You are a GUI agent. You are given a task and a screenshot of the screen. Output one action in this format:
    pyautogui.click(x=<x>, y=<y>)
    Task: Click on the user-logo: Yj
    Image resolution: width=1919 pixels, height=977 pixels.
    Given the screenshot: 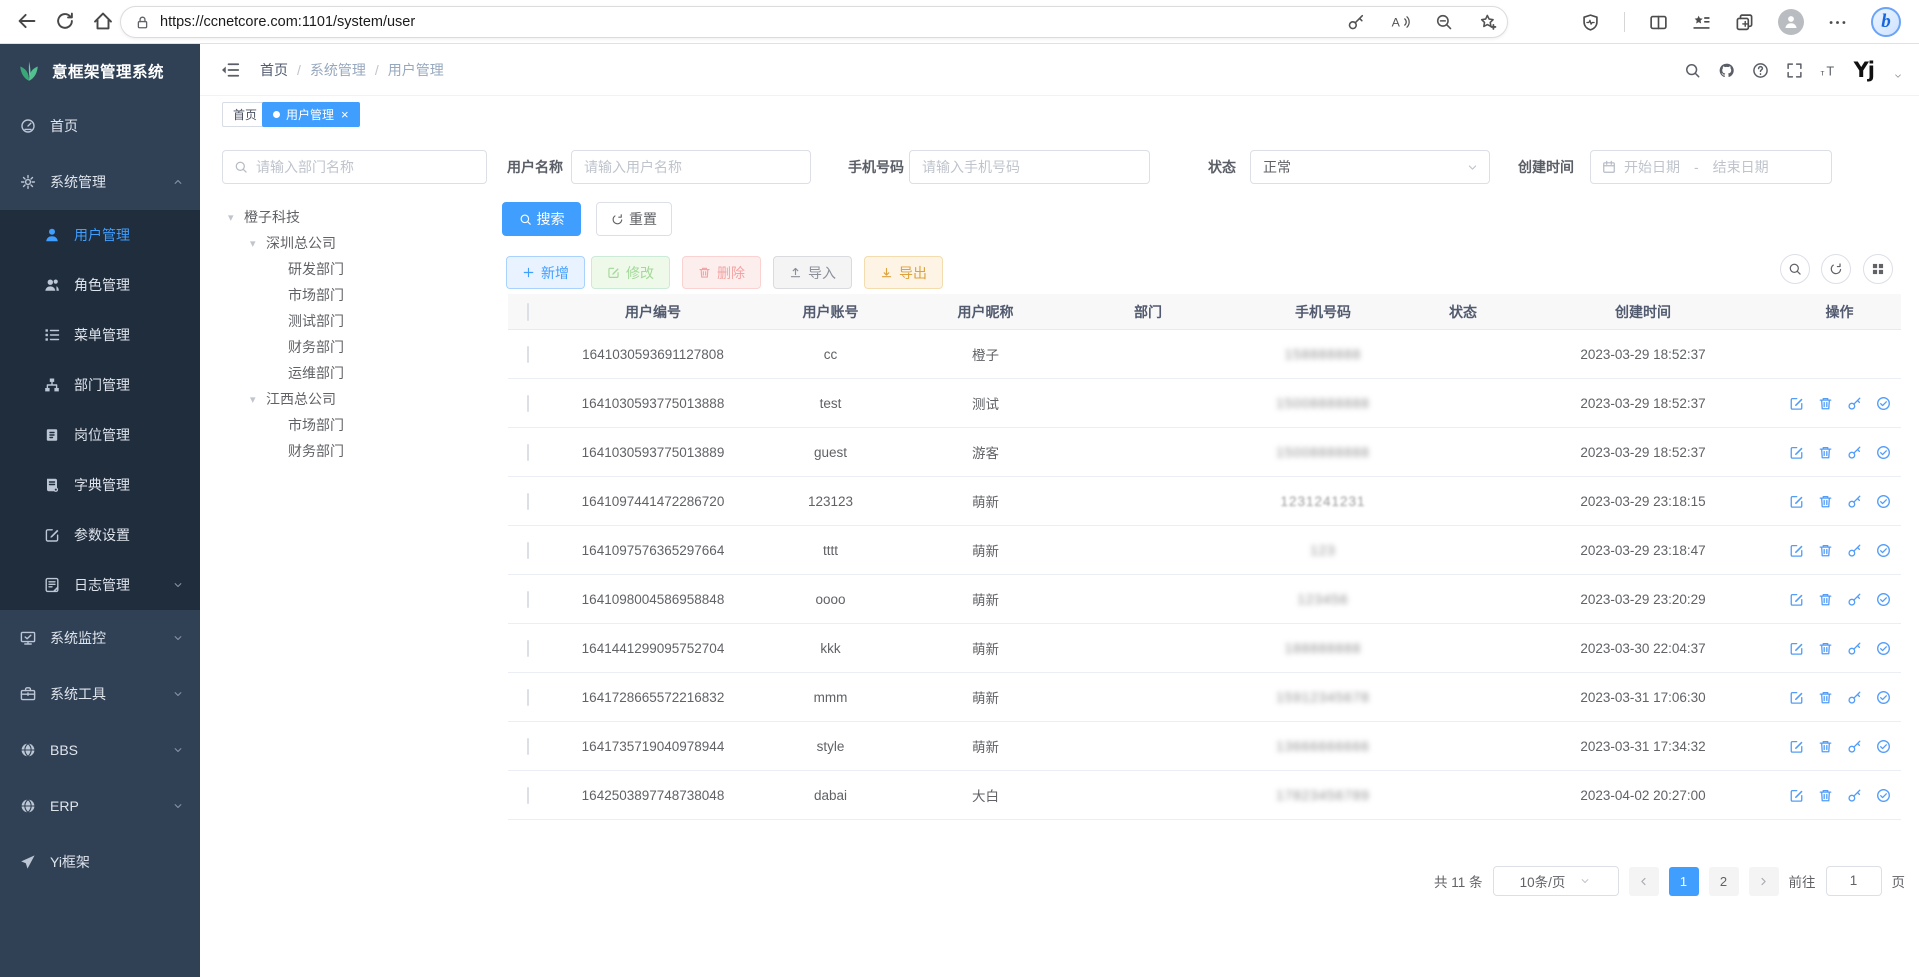 What is the action you would take?
    pyautogui.click(x=1864, y=70)
    